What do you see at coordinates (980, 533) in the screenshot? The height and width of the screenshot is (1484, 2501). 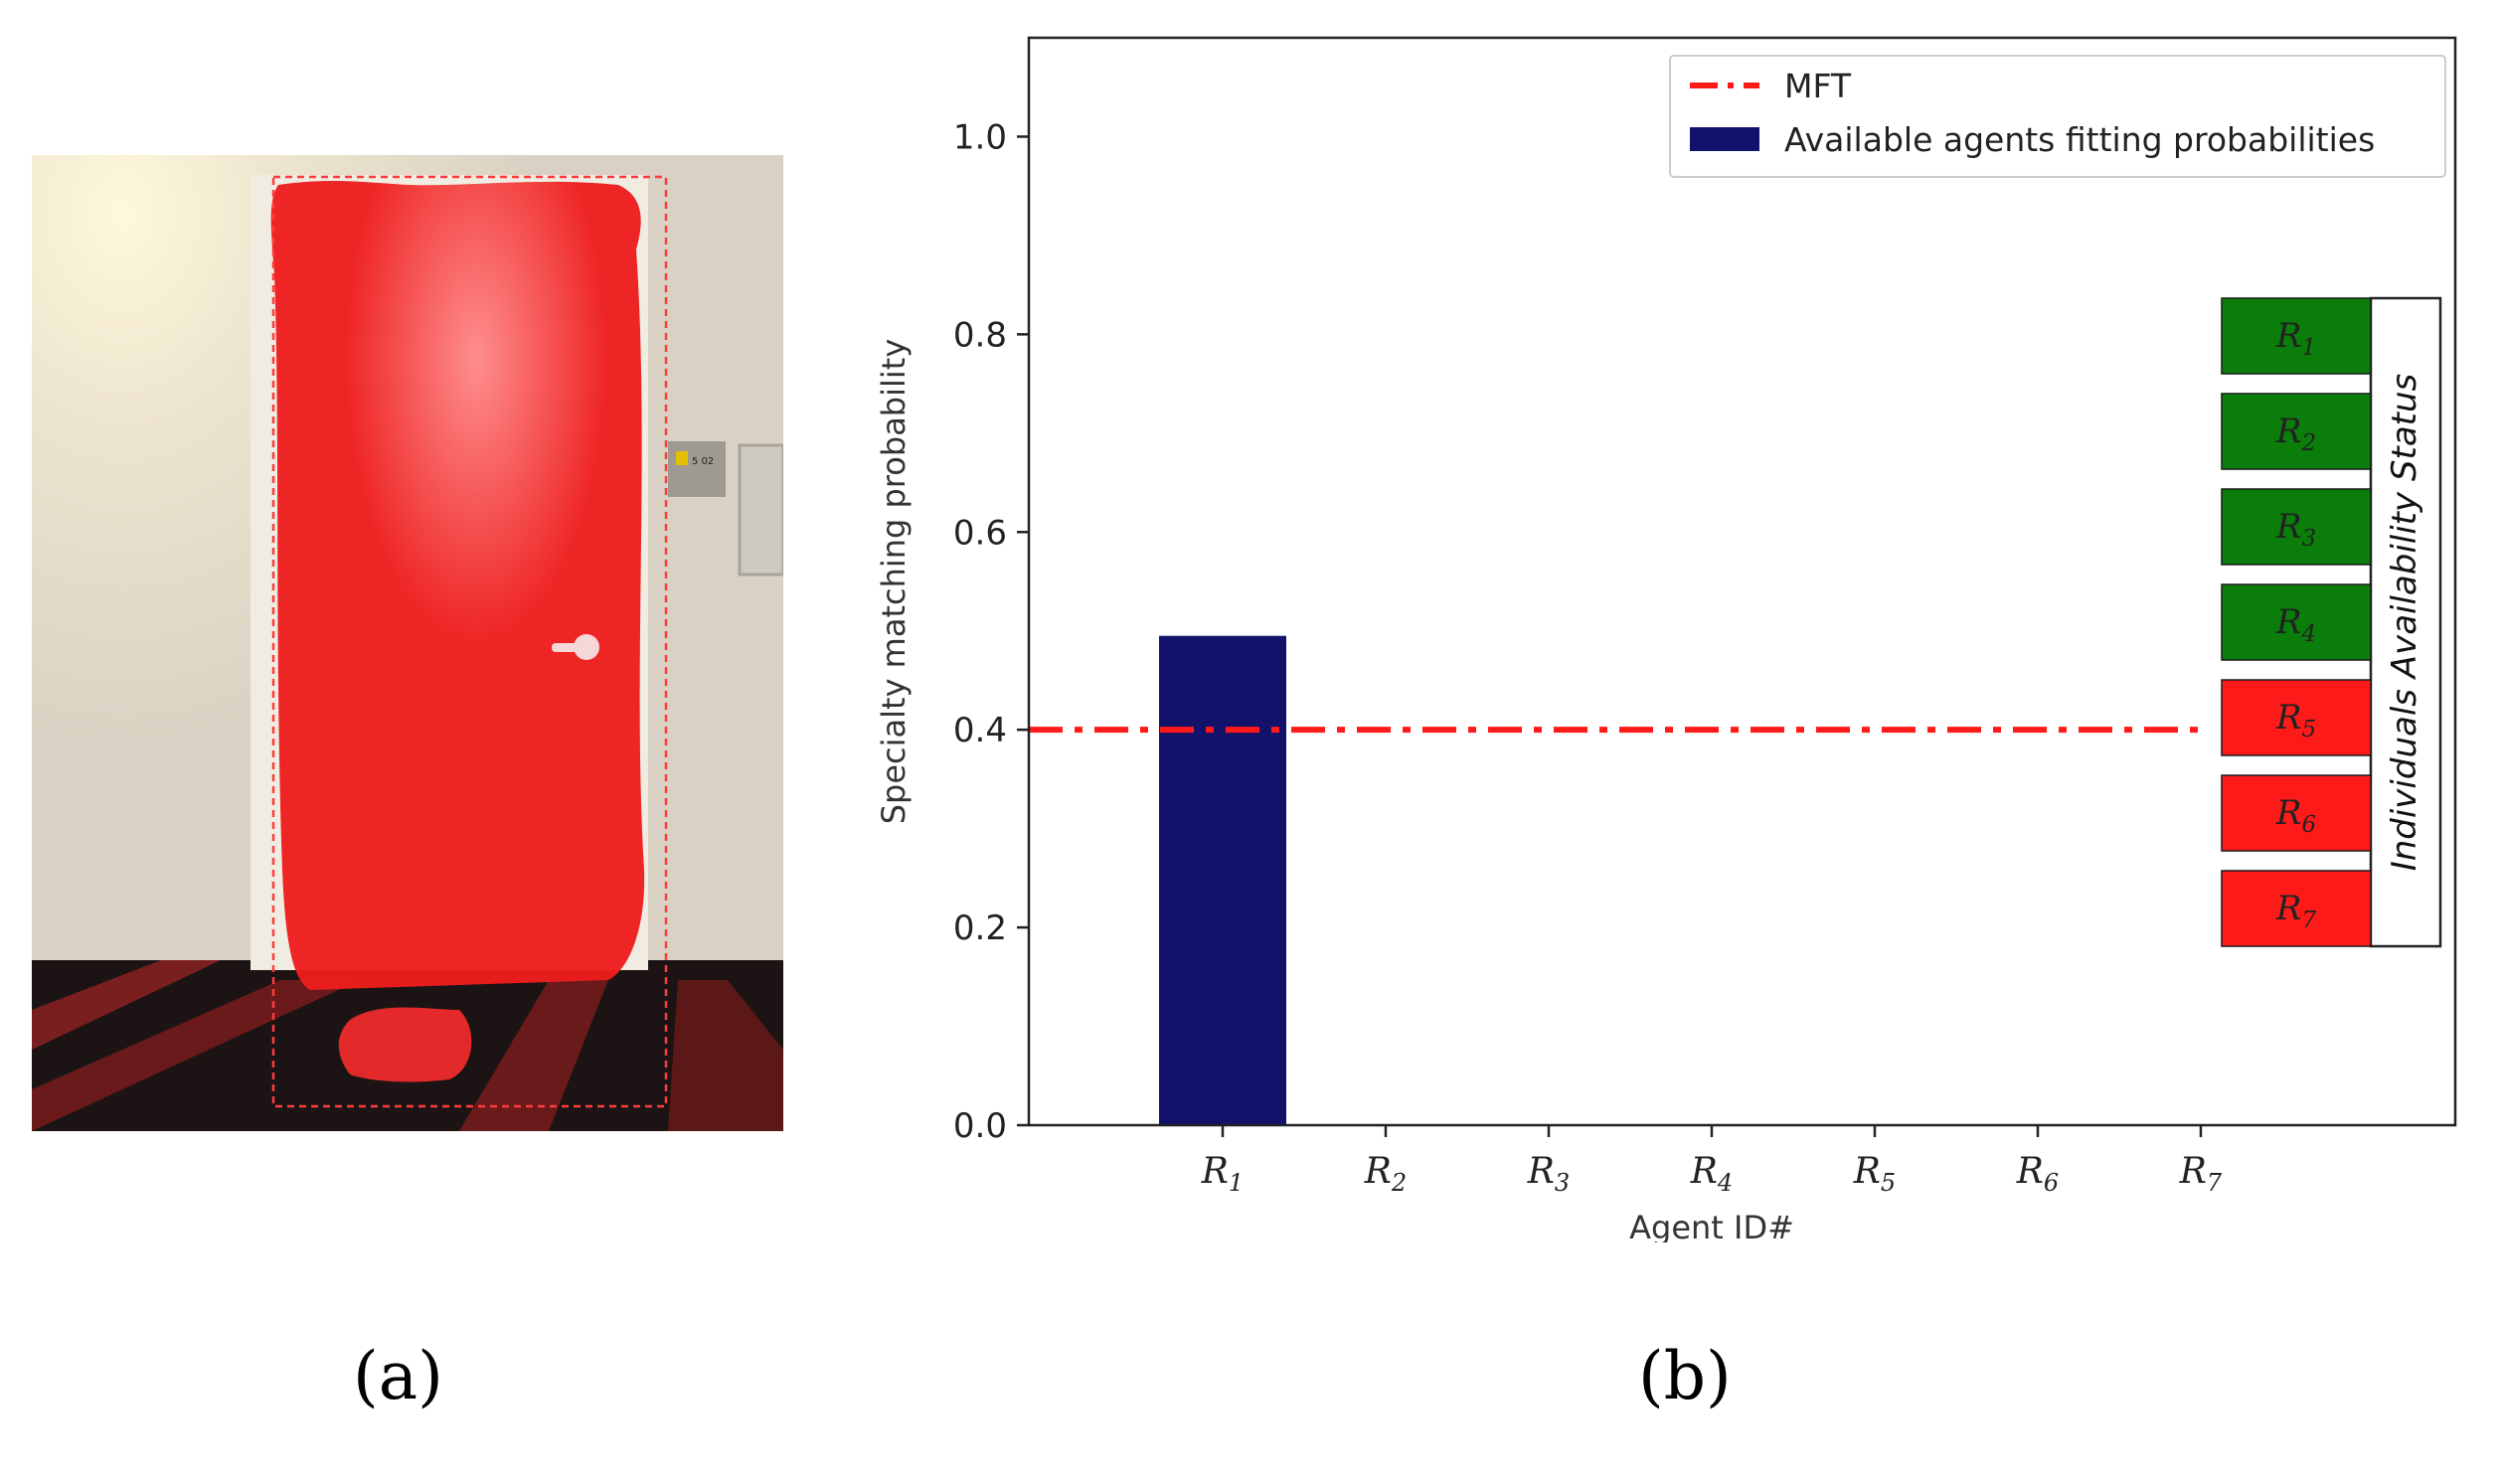 I see `y-tick-label: 0.6` at bounding box center [980, 533].